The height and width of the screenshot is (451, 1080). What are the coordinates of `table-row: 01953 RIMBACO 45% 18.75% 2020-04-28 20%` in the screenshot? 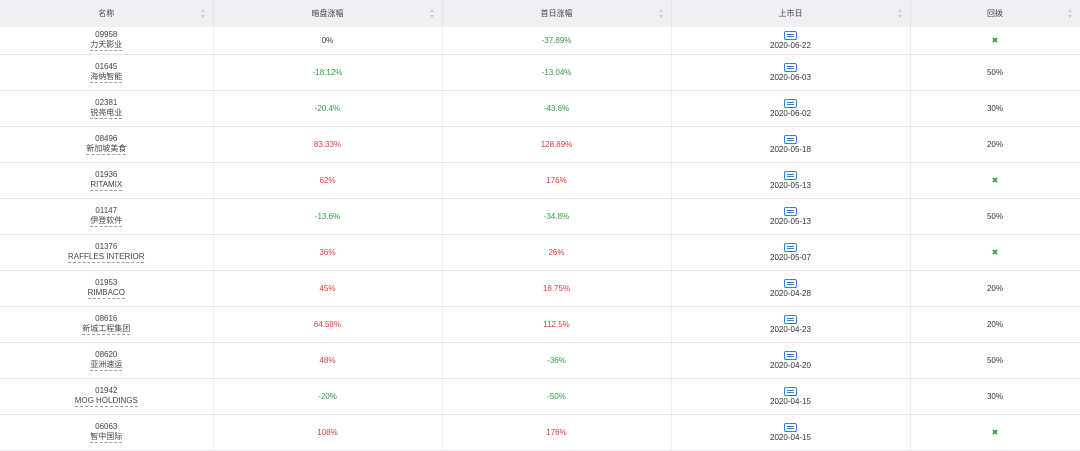 It's located at (540, 288).